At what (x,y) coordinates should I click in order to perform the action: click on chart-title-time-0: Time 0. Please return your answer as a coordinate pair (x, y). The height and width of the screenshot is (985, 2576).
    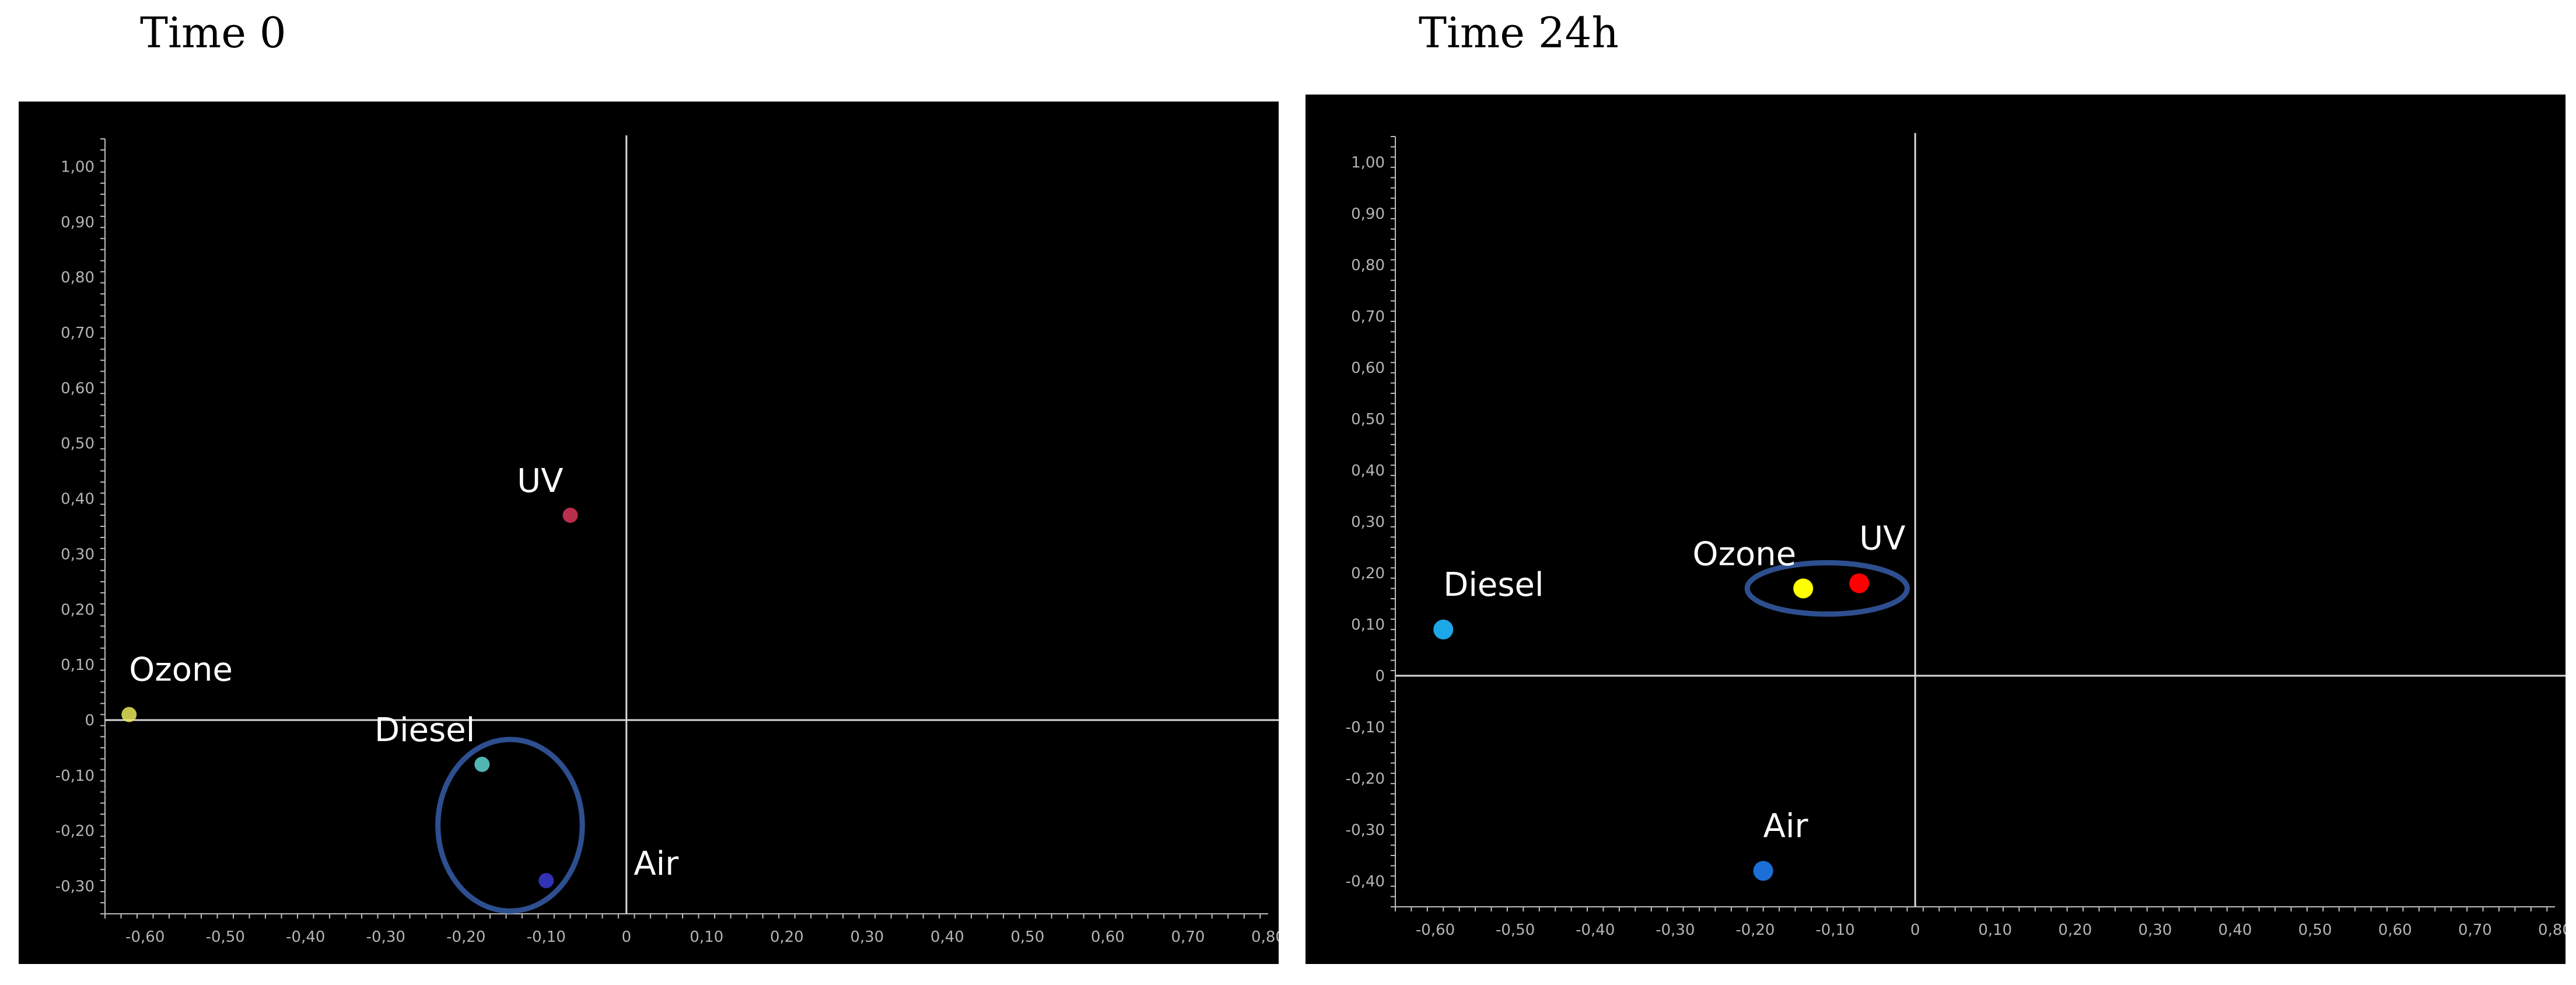
    Looking at the image, I should click on (213, 32).